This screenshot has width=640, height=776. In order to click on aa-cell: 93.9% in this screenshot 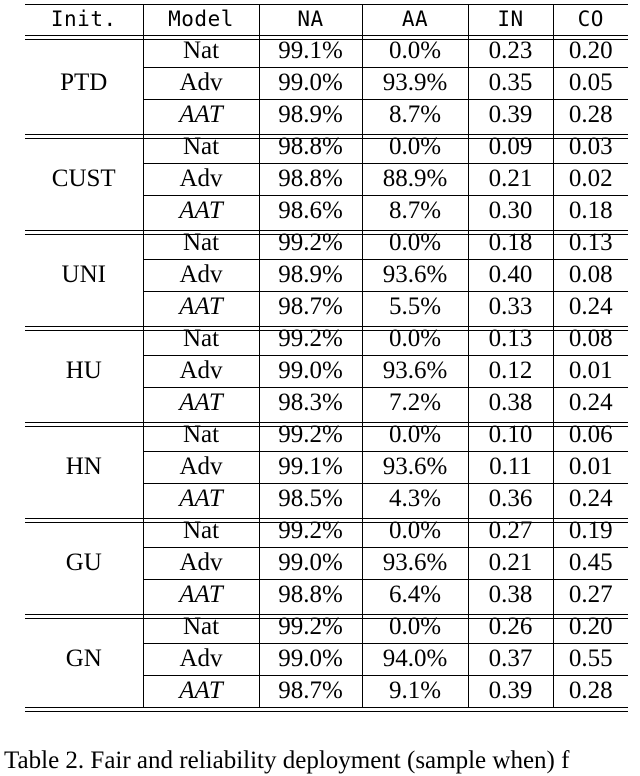, I will do `click(414, 83)`.